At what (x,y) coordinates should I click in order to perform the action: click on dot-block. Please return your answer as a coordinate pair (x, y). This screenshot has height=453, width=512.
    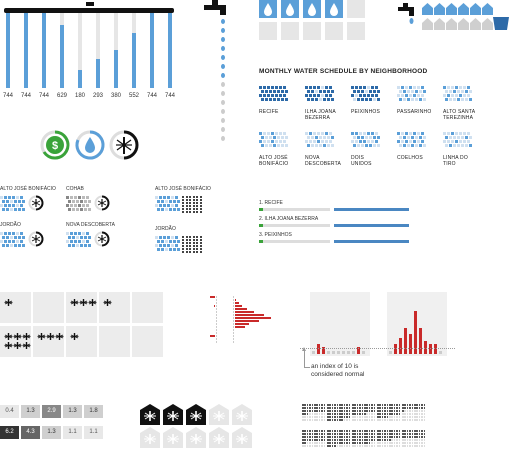
    Looking at the image, I should click on (339, 441).